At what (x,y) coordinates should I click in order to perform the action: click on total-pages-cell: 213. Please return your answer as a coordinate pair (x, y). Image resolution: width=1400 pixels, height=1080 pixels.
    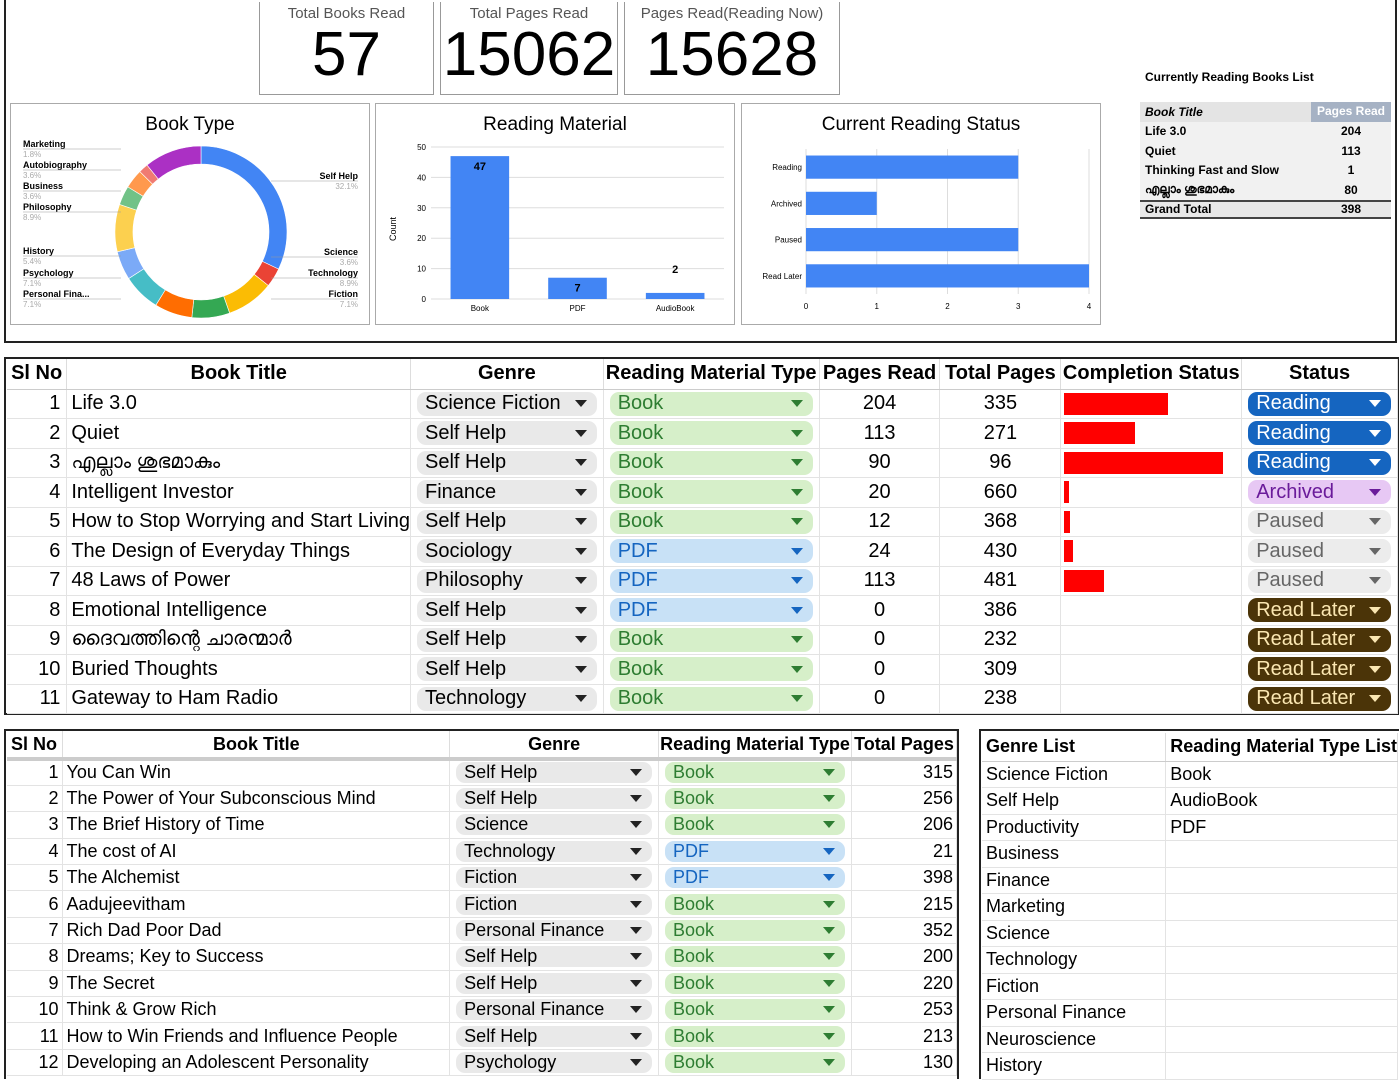
    Looking at the image, I should click on (904, 1036).